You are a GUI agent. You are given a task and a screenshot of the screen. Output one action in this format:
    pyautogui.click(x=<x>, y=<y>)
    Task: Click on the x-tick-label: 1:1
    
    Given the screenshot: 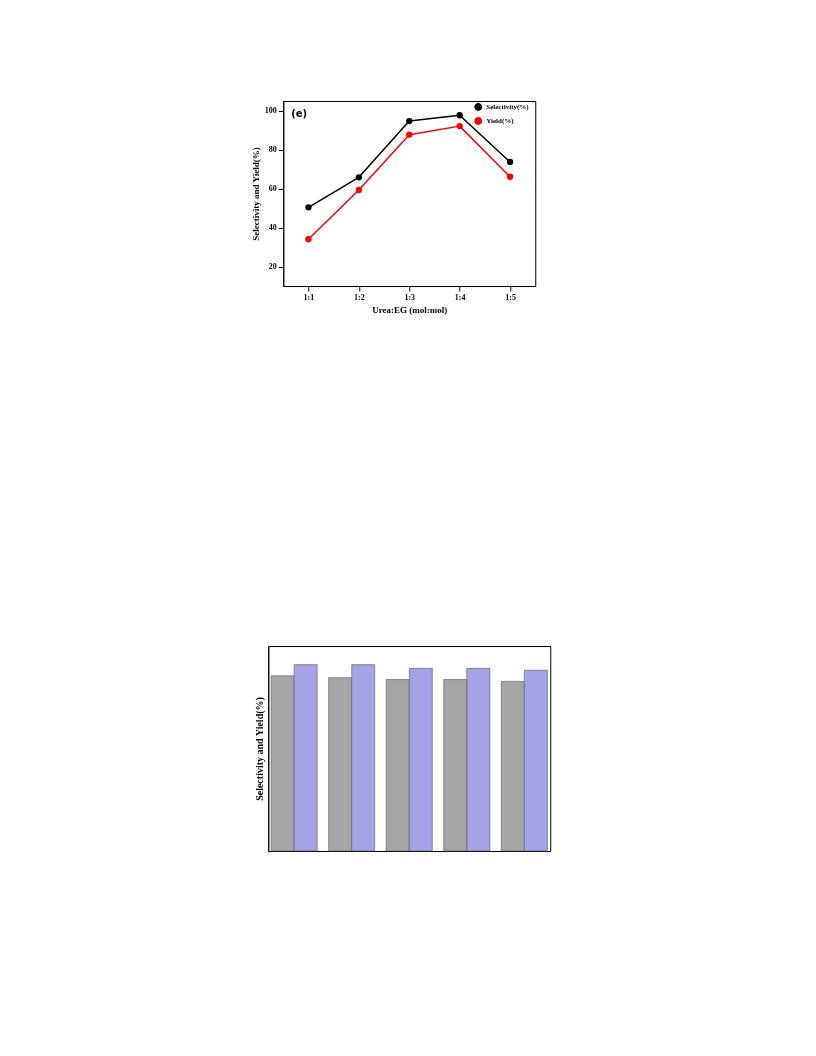 What is the action you would take?
    pyautogui.click(x=309, y=297)
    